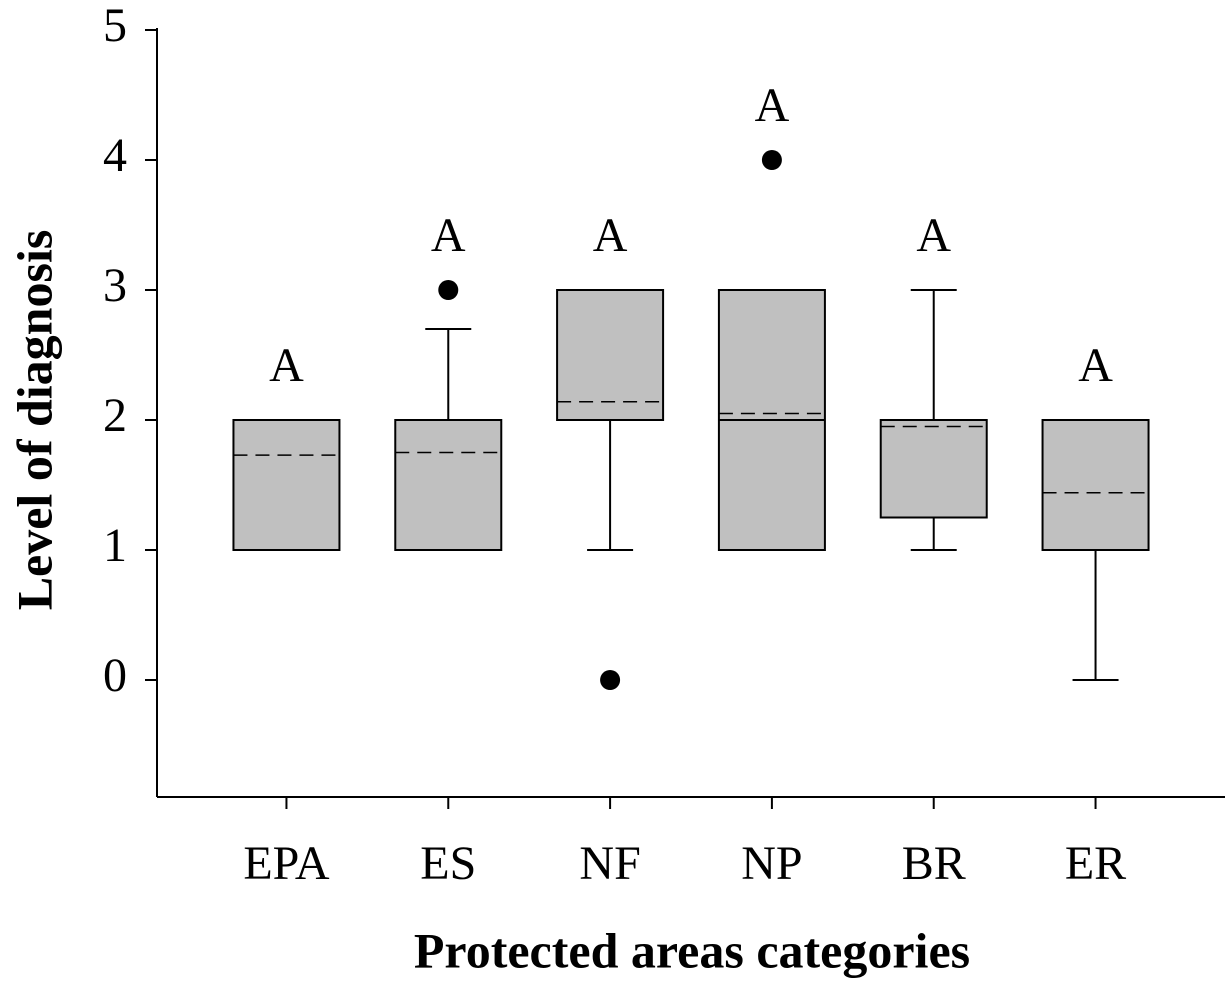  What do you see at coordinates (115, 415) in the screenshot?
I see `y-tick-label: 2` at bounding box center [115, 415].